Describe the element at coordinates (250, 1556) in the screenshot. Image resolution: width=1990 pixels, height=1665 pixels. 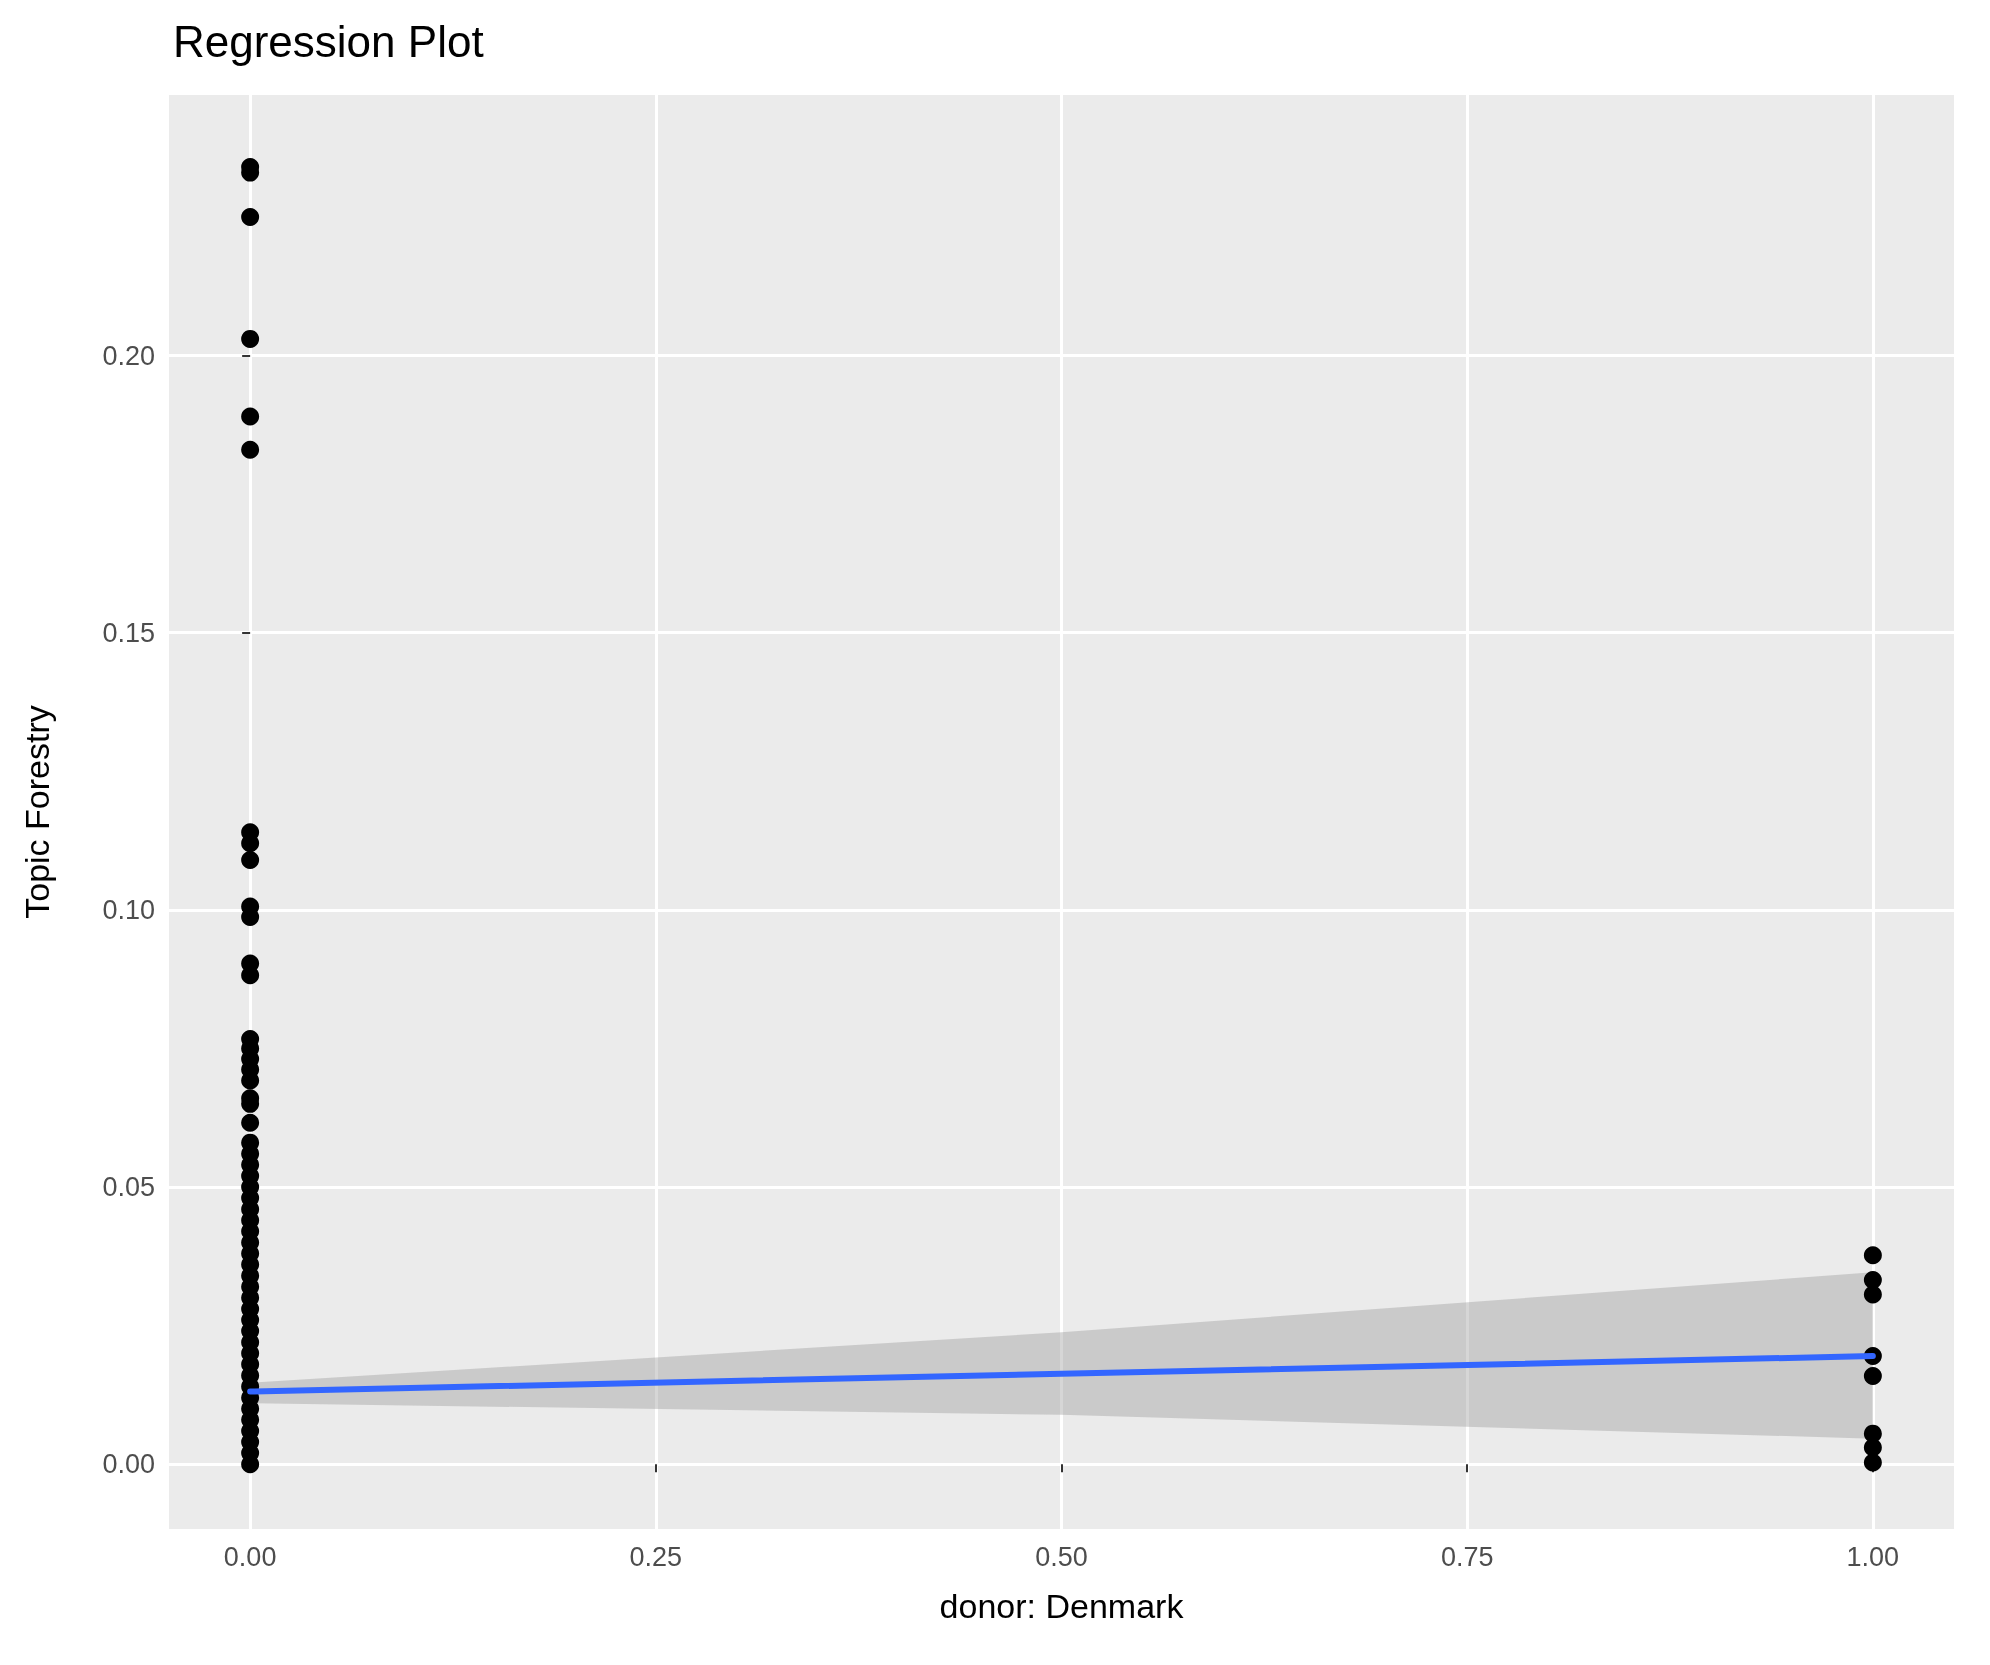
I see `x-tick-label: 0.00` at that location.